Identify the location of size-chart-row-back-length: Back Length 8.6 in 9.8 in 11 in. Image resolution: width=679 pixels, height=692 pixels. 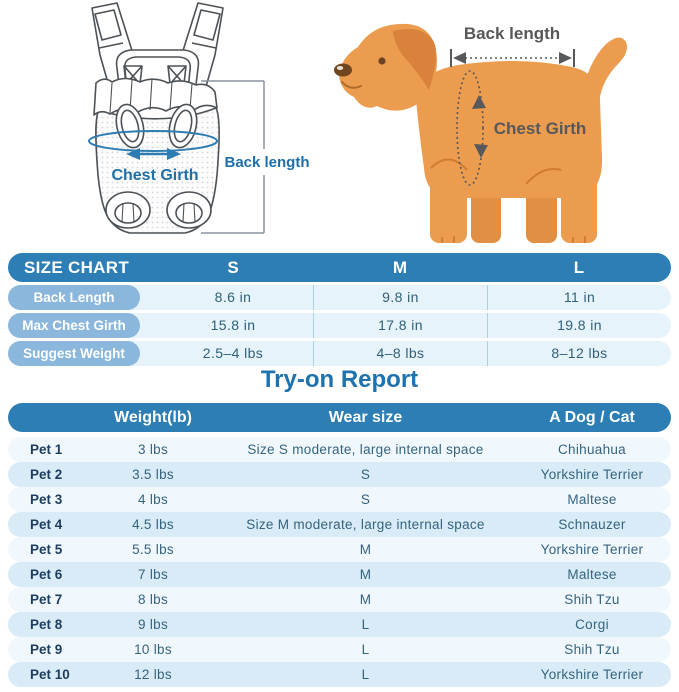
(339, 297).